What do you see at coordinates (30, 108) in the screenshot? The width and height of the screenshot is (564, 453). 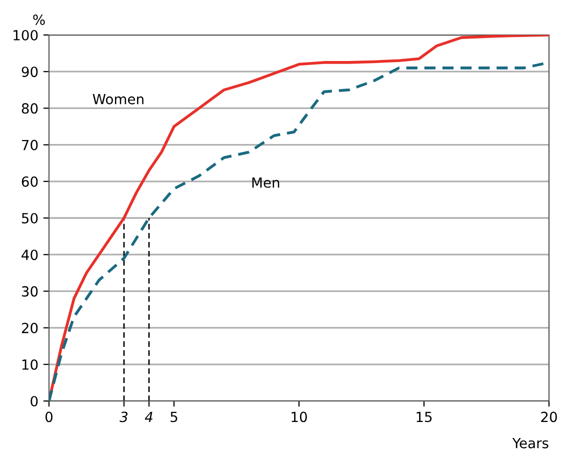 I see `y-tick-label: 80` at bounding box center [30, 108].